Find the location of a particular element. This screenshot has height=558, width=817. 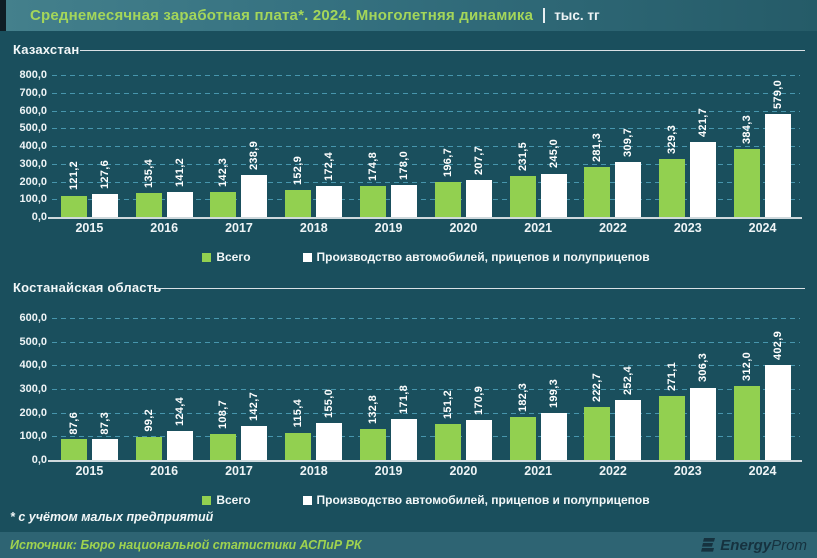

y-tick-label: 100,0 is located at coordinates (33, 436).